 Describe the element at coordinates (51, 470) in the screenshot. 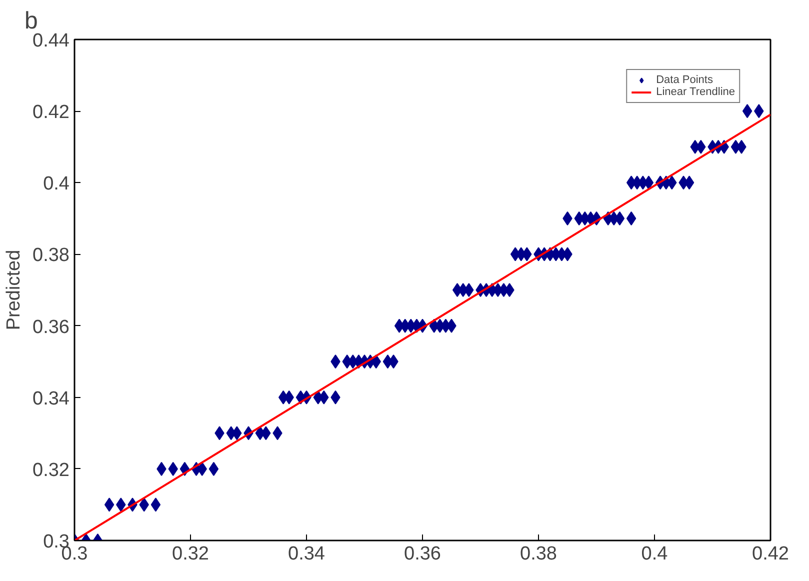

I see `y-tick-label: 0.32` at that location.